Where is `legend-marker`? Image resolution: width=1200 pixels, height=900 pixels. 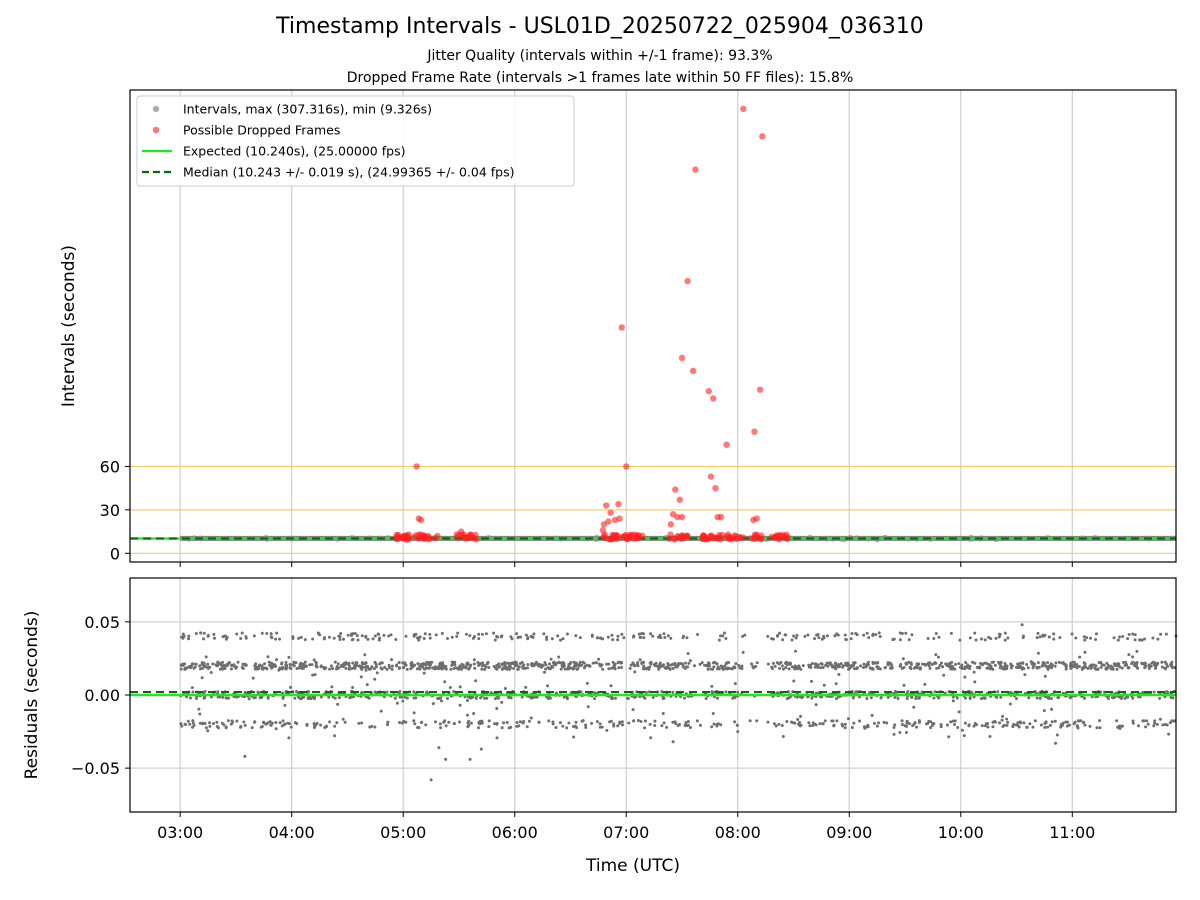
legend-marker is located at coordinates (156, 109).